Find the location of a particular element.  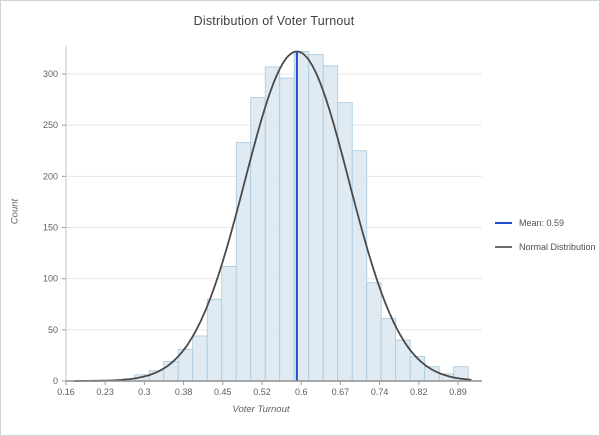

x-tick-label: 0.89 is located at coordinates (458, 392).